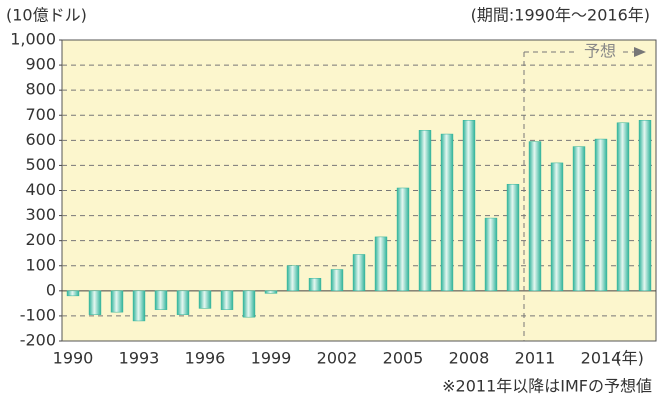  Describe the element at coordinates (205, 358) in the screenshot. I see `x-tick-label: 1996` at that location.